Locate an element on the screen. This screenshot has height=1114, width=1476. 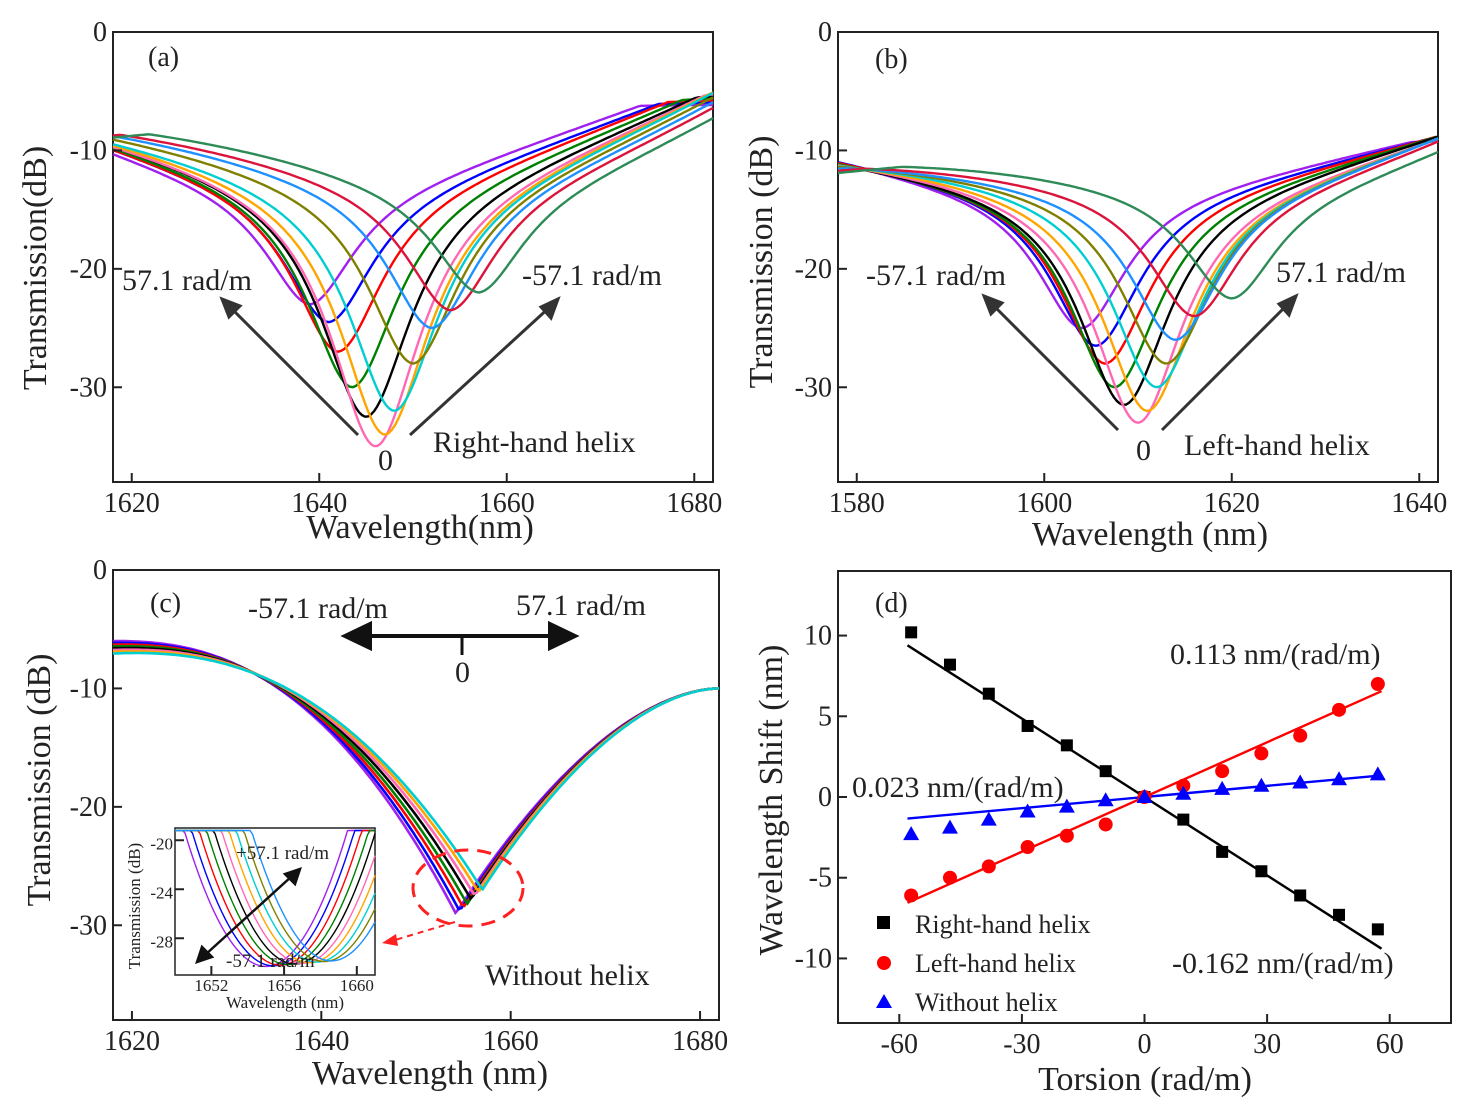
y-tick-label: -5 is located at coordinates (820, 878).